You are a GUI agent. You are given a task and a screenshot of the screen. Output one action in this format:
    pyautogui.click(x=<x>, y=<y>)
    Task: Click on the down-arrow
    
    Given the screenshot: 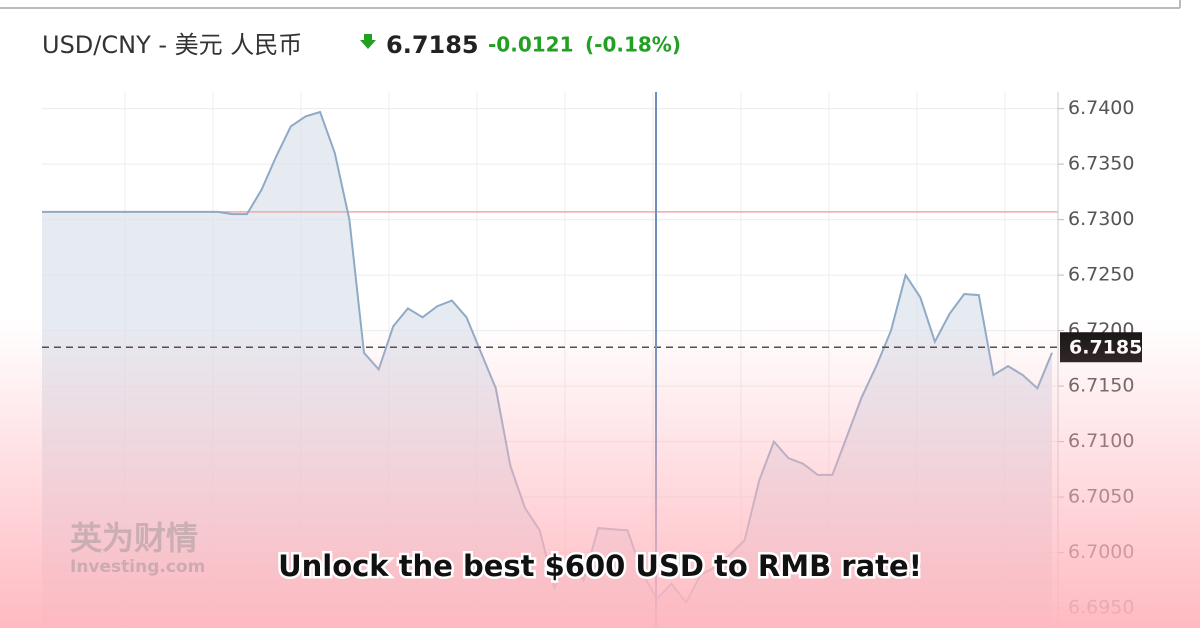 What is the action you would take?
    pyautogui.click(x=368, y=41)
    